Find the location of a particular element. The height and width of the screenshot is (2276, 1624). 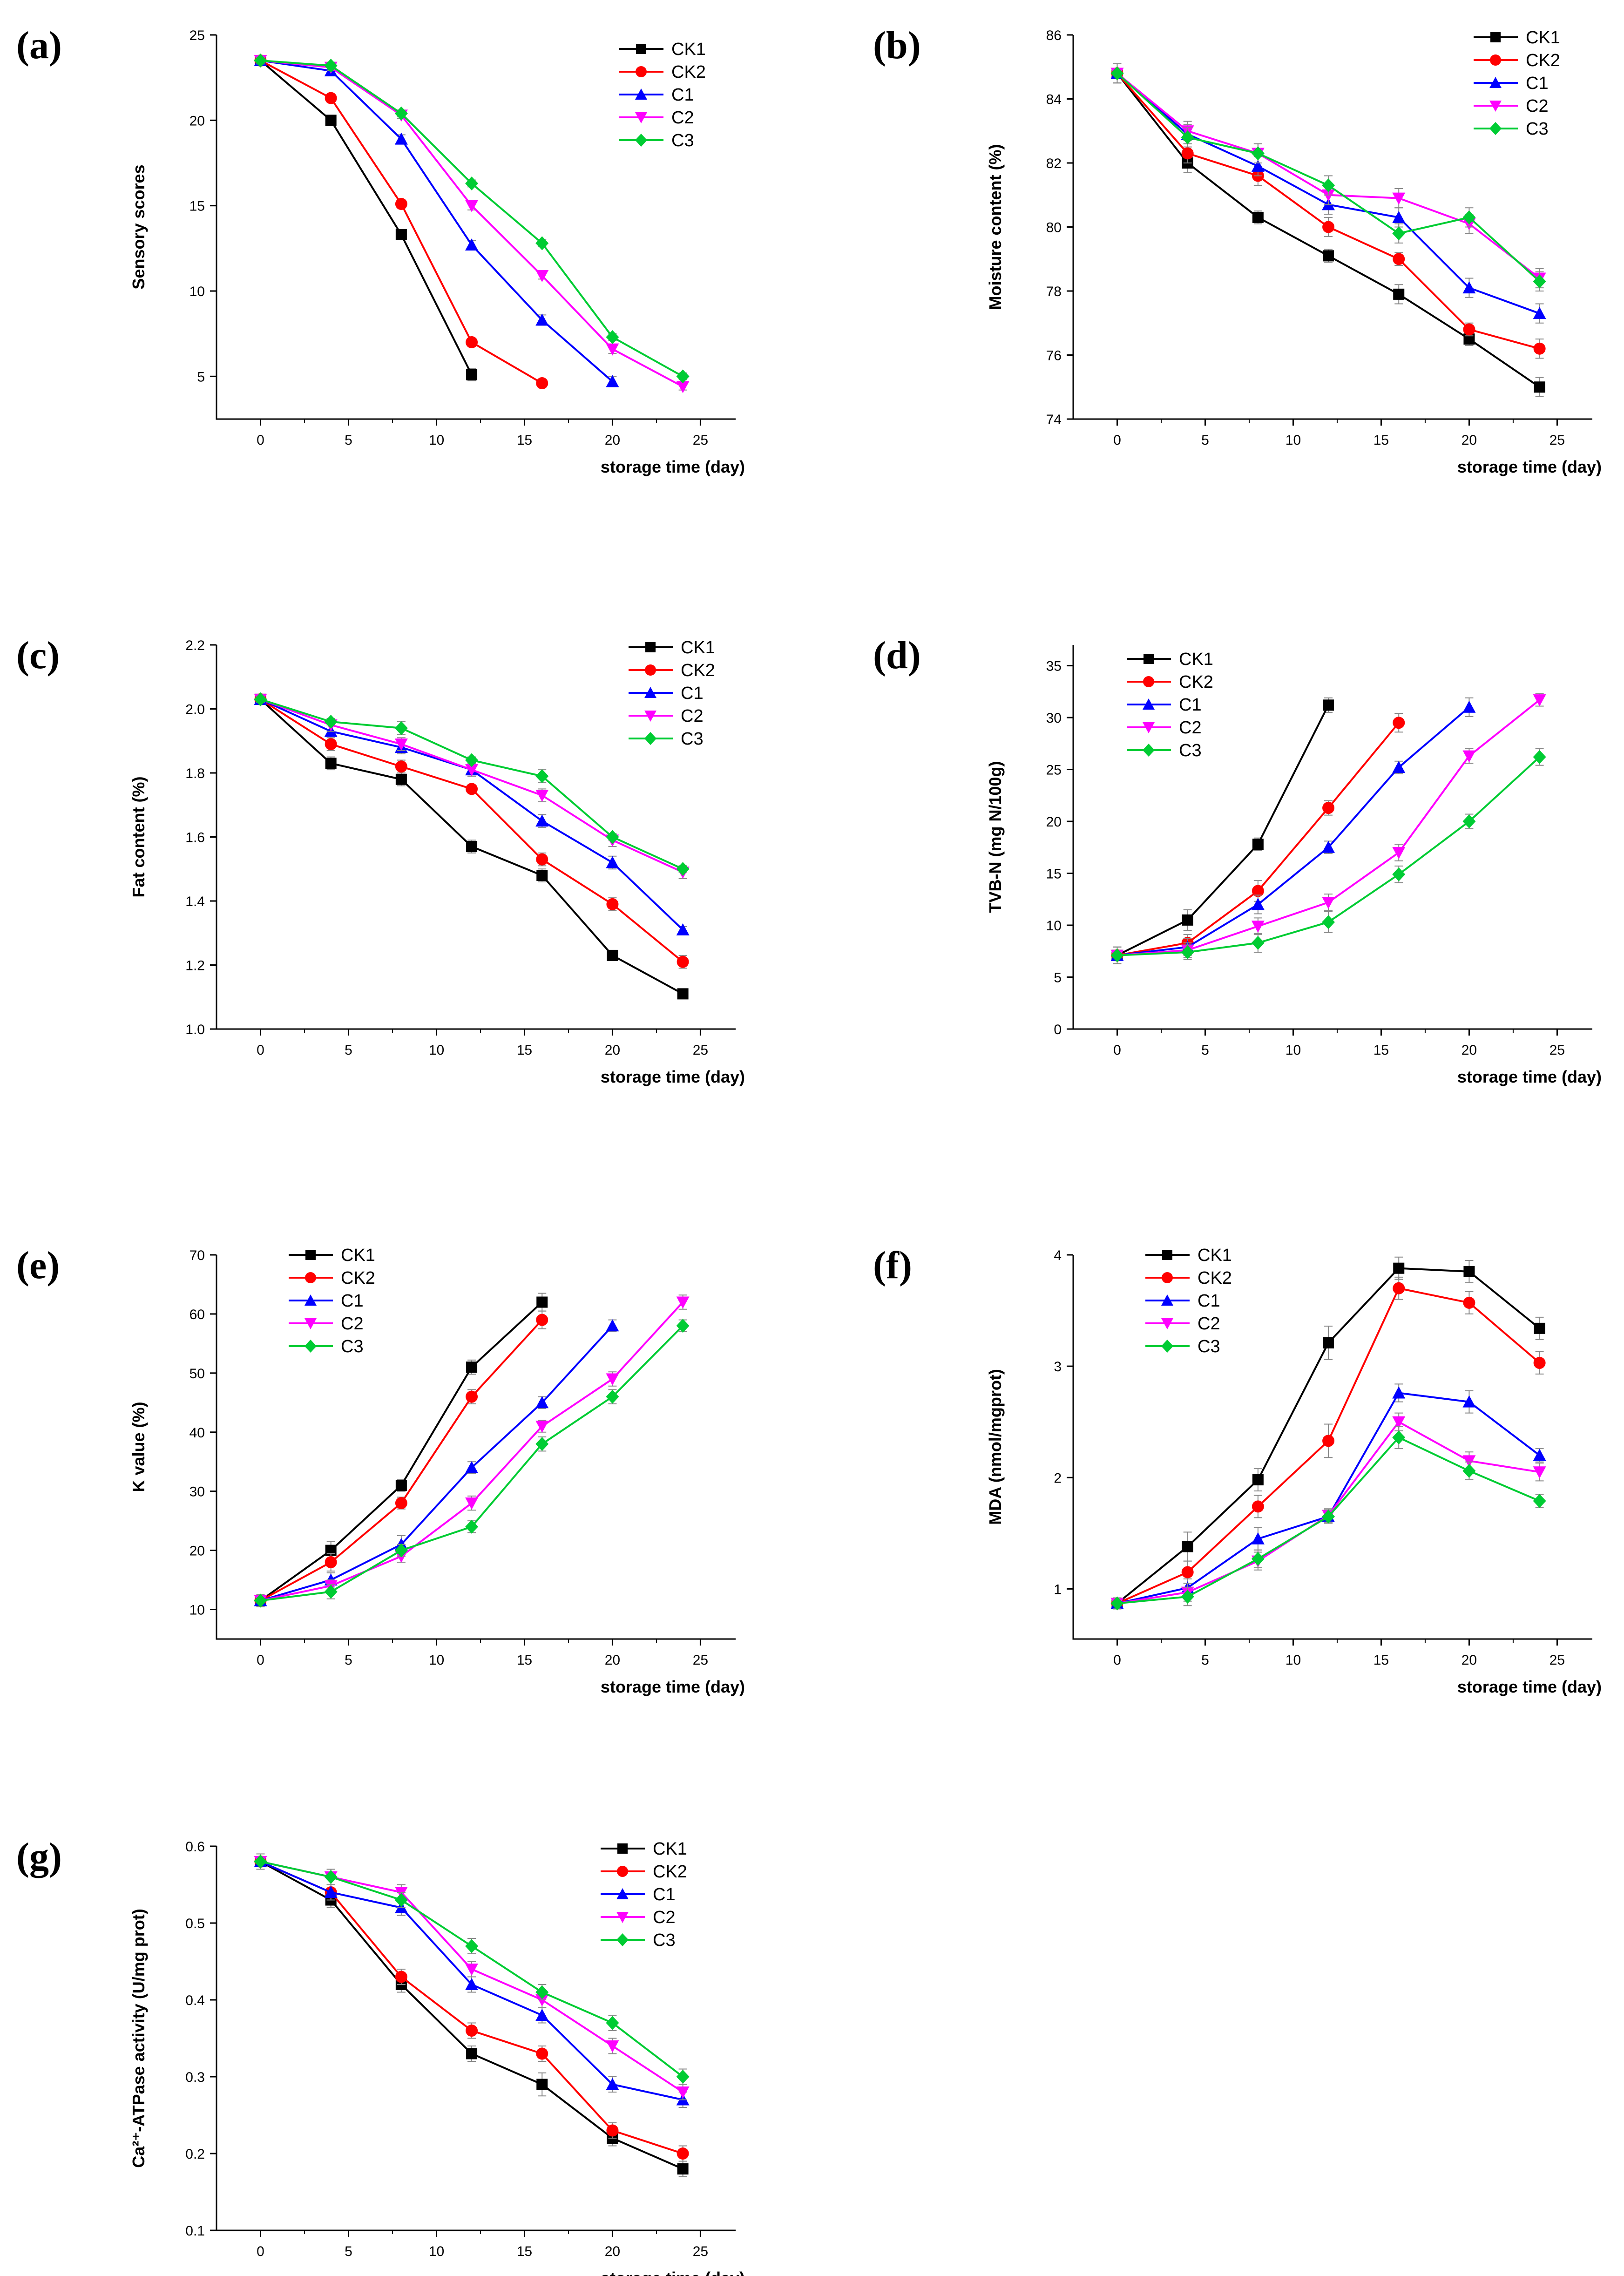

y-tick-label: 1.0 is located at coordinates (195, 1029).